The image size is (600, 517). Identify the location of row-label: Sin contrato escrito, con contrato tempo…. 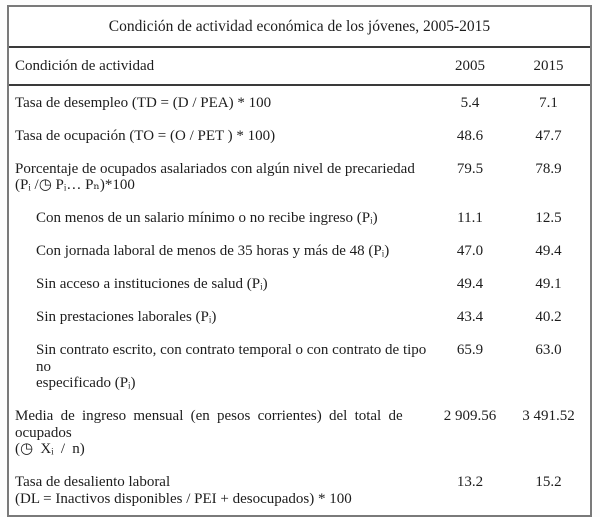
(231, 366).